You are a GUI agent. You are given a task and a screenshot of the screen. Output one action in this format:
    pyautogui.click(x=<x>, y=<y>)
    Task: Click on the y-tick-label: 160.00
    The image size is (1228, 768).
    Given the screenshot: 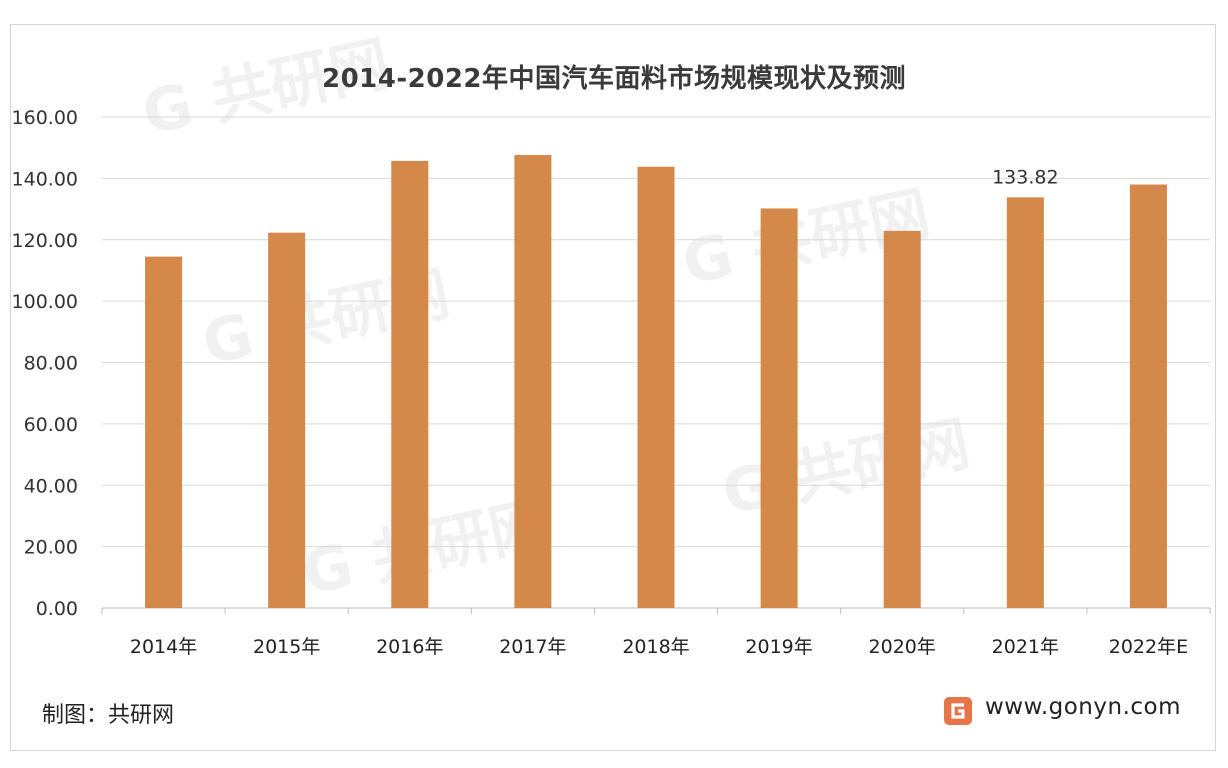 What is the action you would take?
    pyautogui.click(x=45, y=118)
    